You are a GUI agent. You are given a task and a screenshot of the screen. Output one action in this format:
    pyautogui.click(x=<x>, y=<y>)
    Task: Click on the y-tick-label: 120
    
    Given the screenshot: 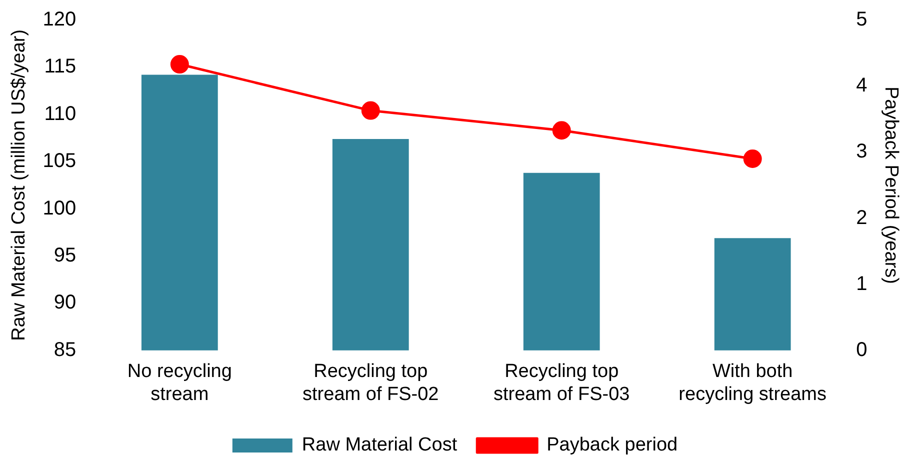 What is the action you would take?
    pyautogui.click(x=59, y=19)
    